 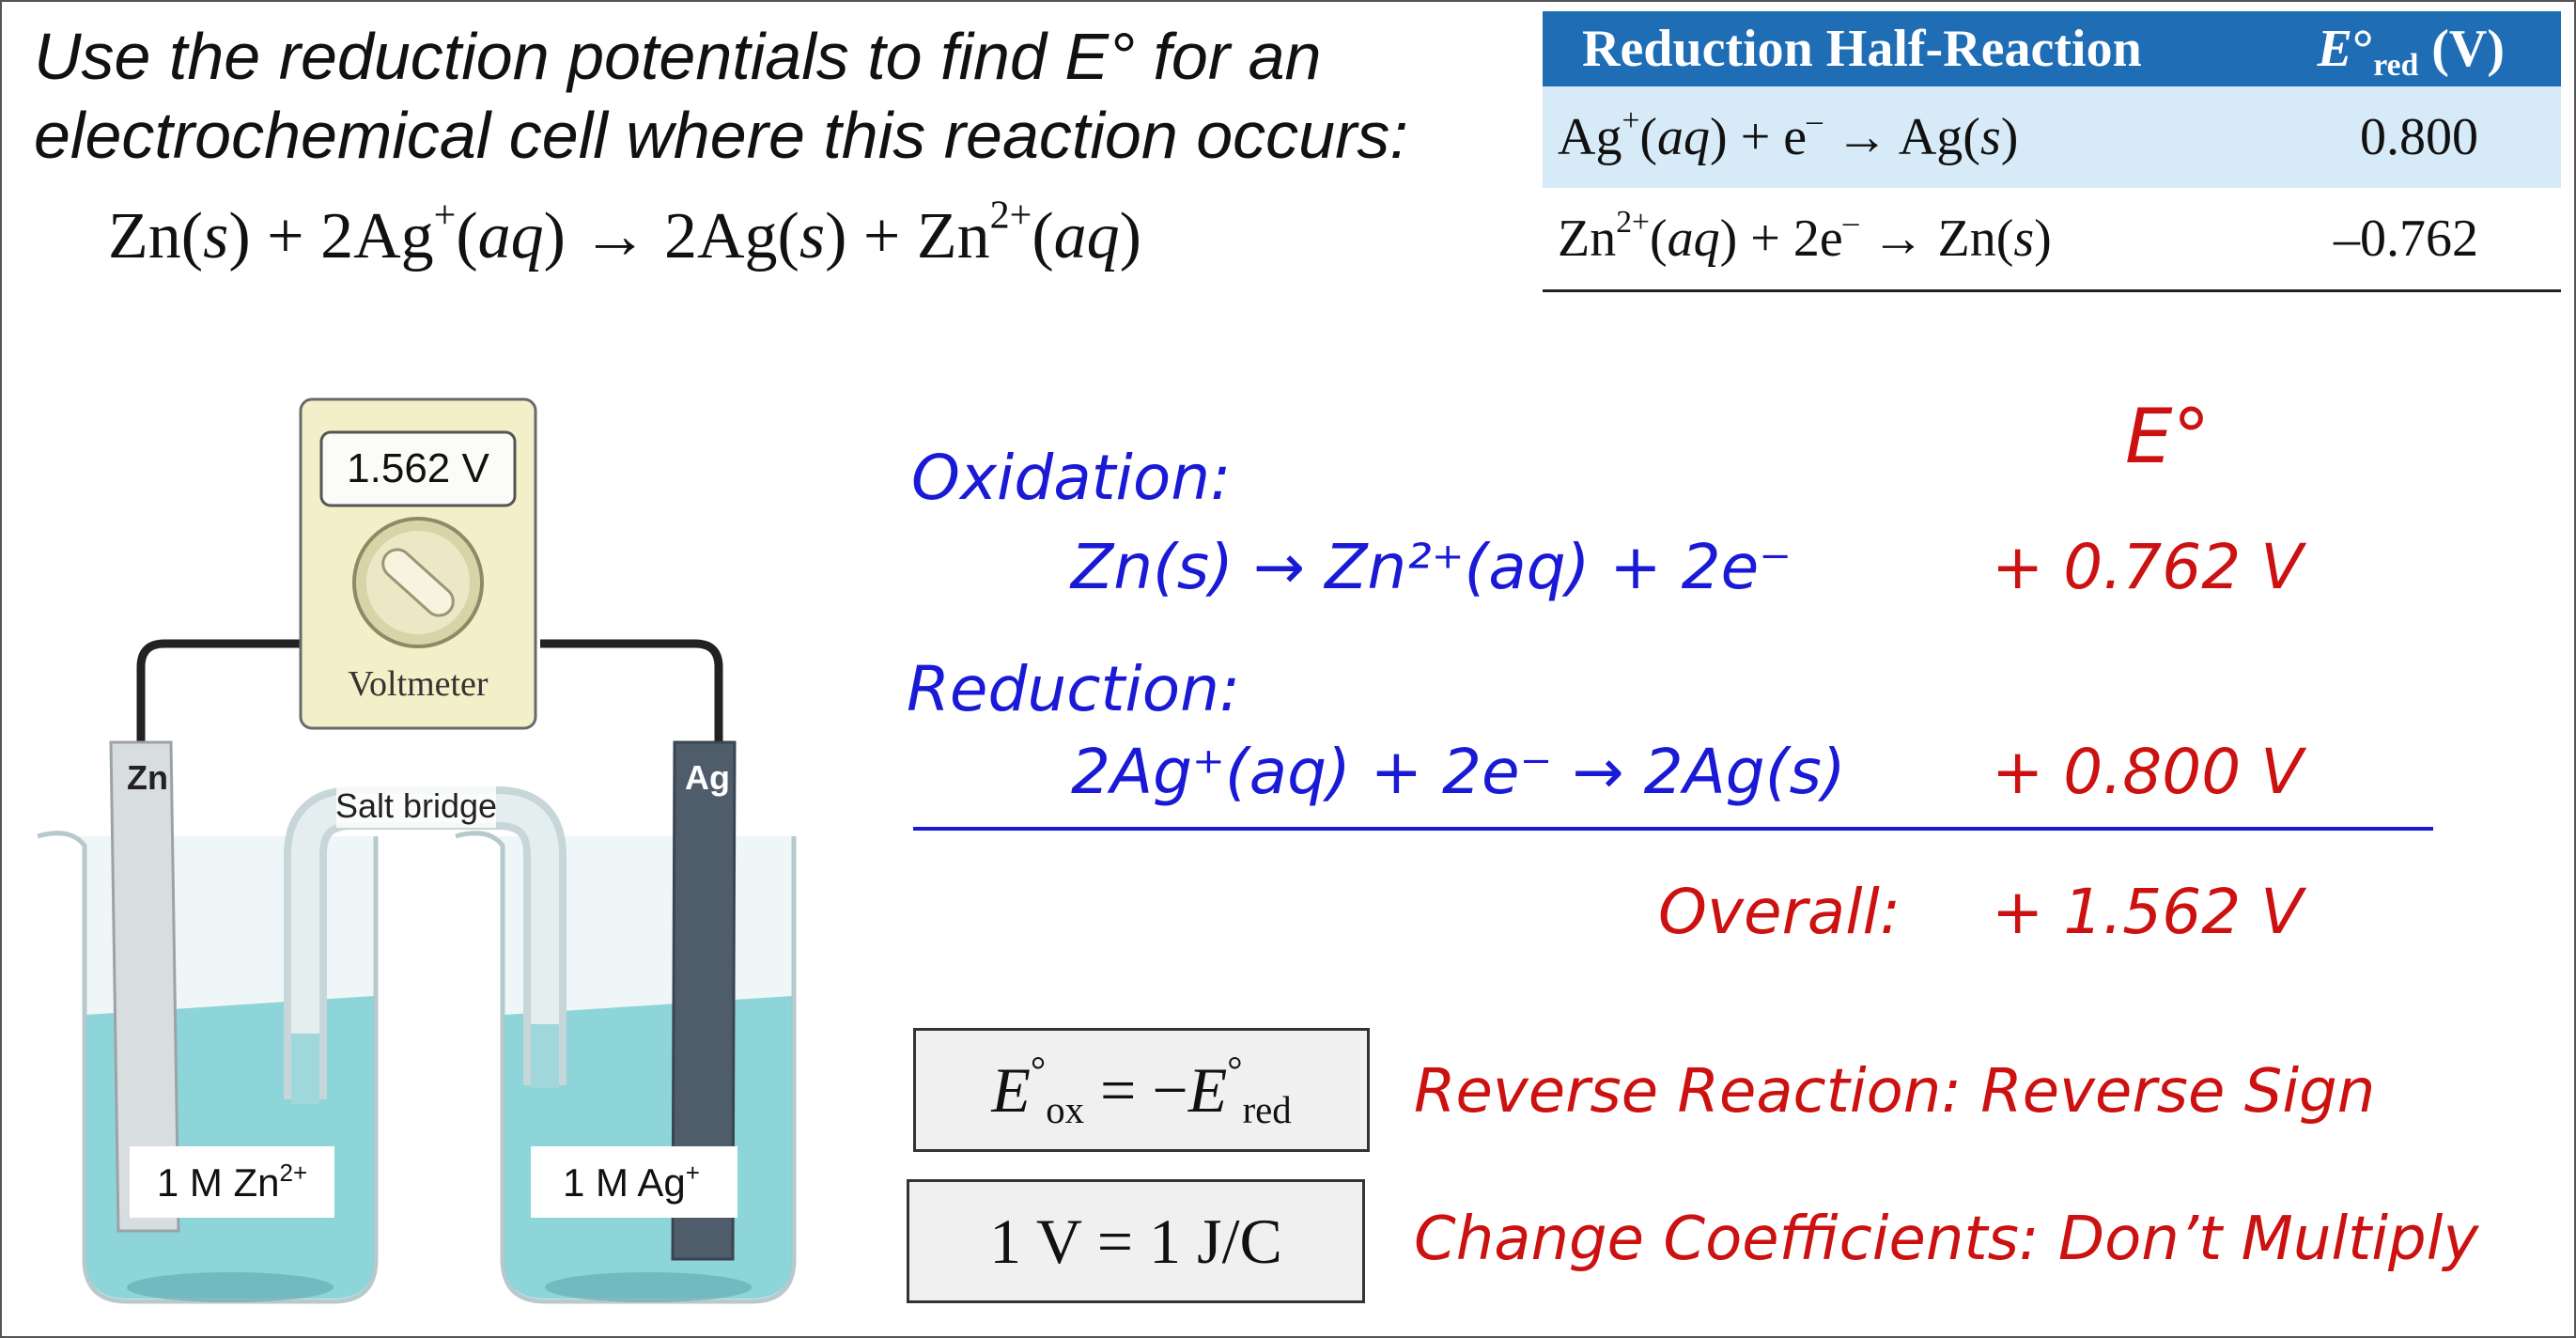 I want to click on rxn-part: ) + Zn, so click(x=907, y=236).